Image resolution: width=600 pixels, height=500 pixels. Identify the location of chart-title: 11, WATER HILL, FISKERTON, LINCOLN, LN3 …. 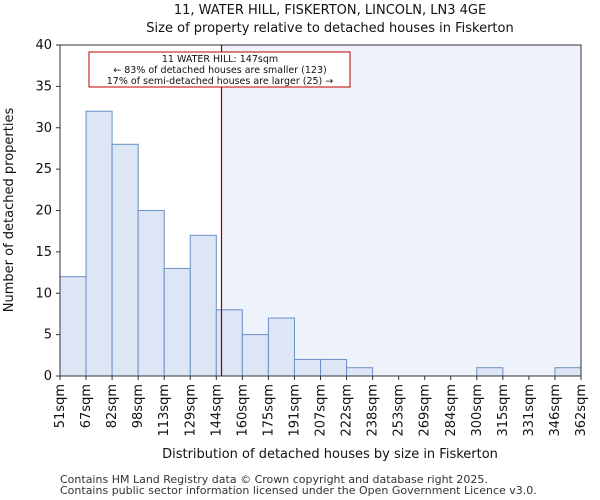
(330, 10).